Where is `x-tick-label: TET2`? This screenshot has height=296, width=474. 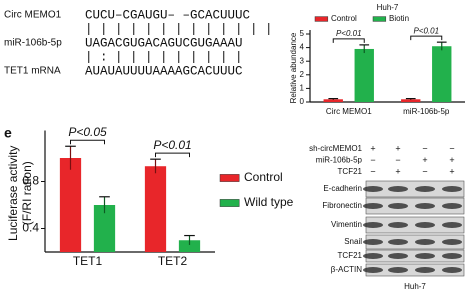
x-tick-label: TET2 is located at coordinates (173, 261).